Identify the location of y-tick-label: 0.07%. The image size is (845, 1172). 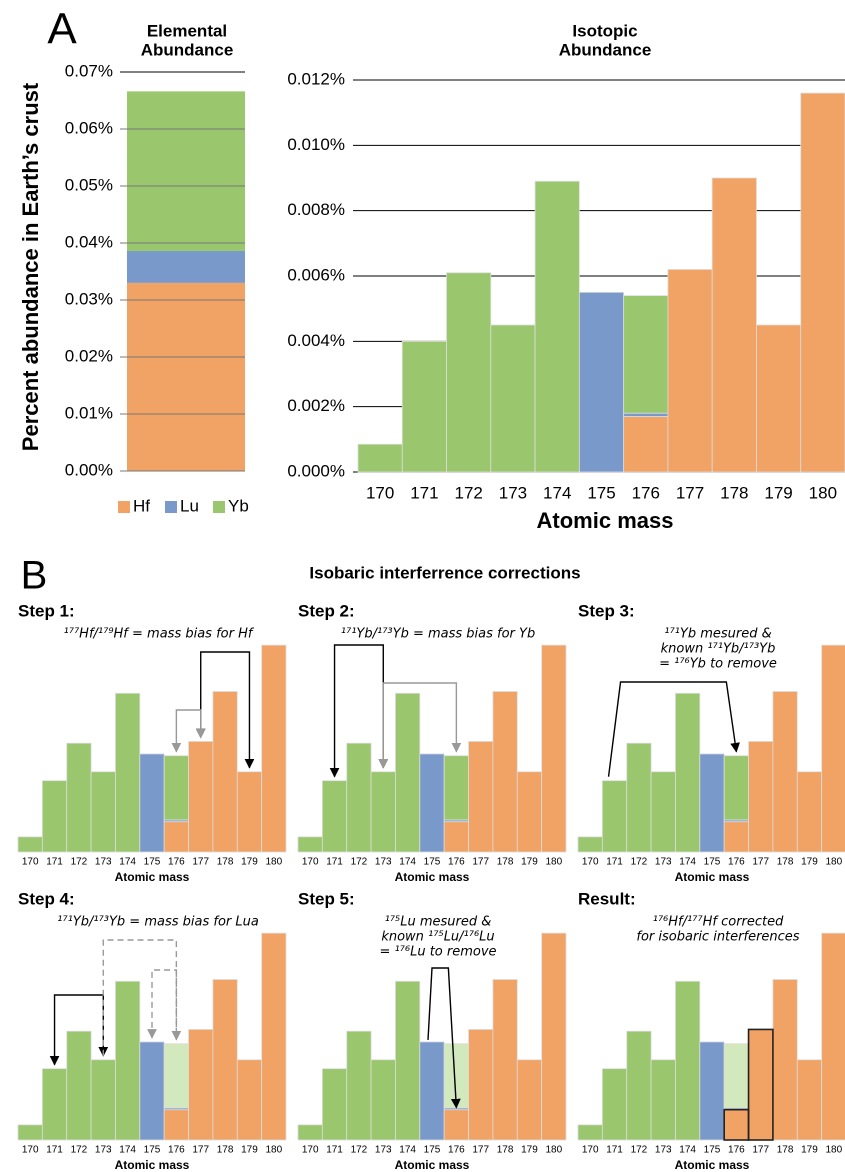
(89, 70).